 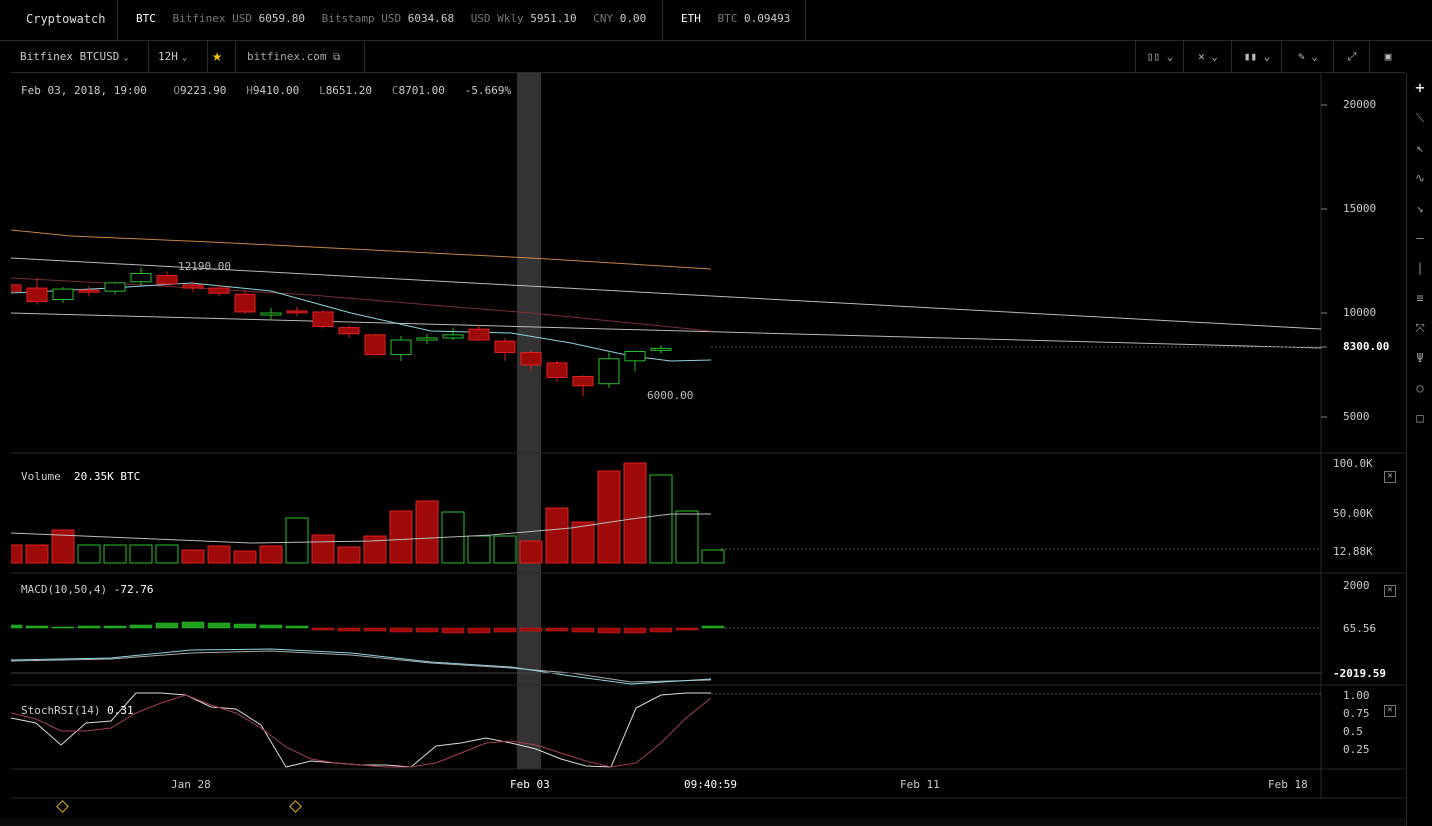 I want to click on close-macd-pane-icon: ✕, so click(x=1390, y=591).